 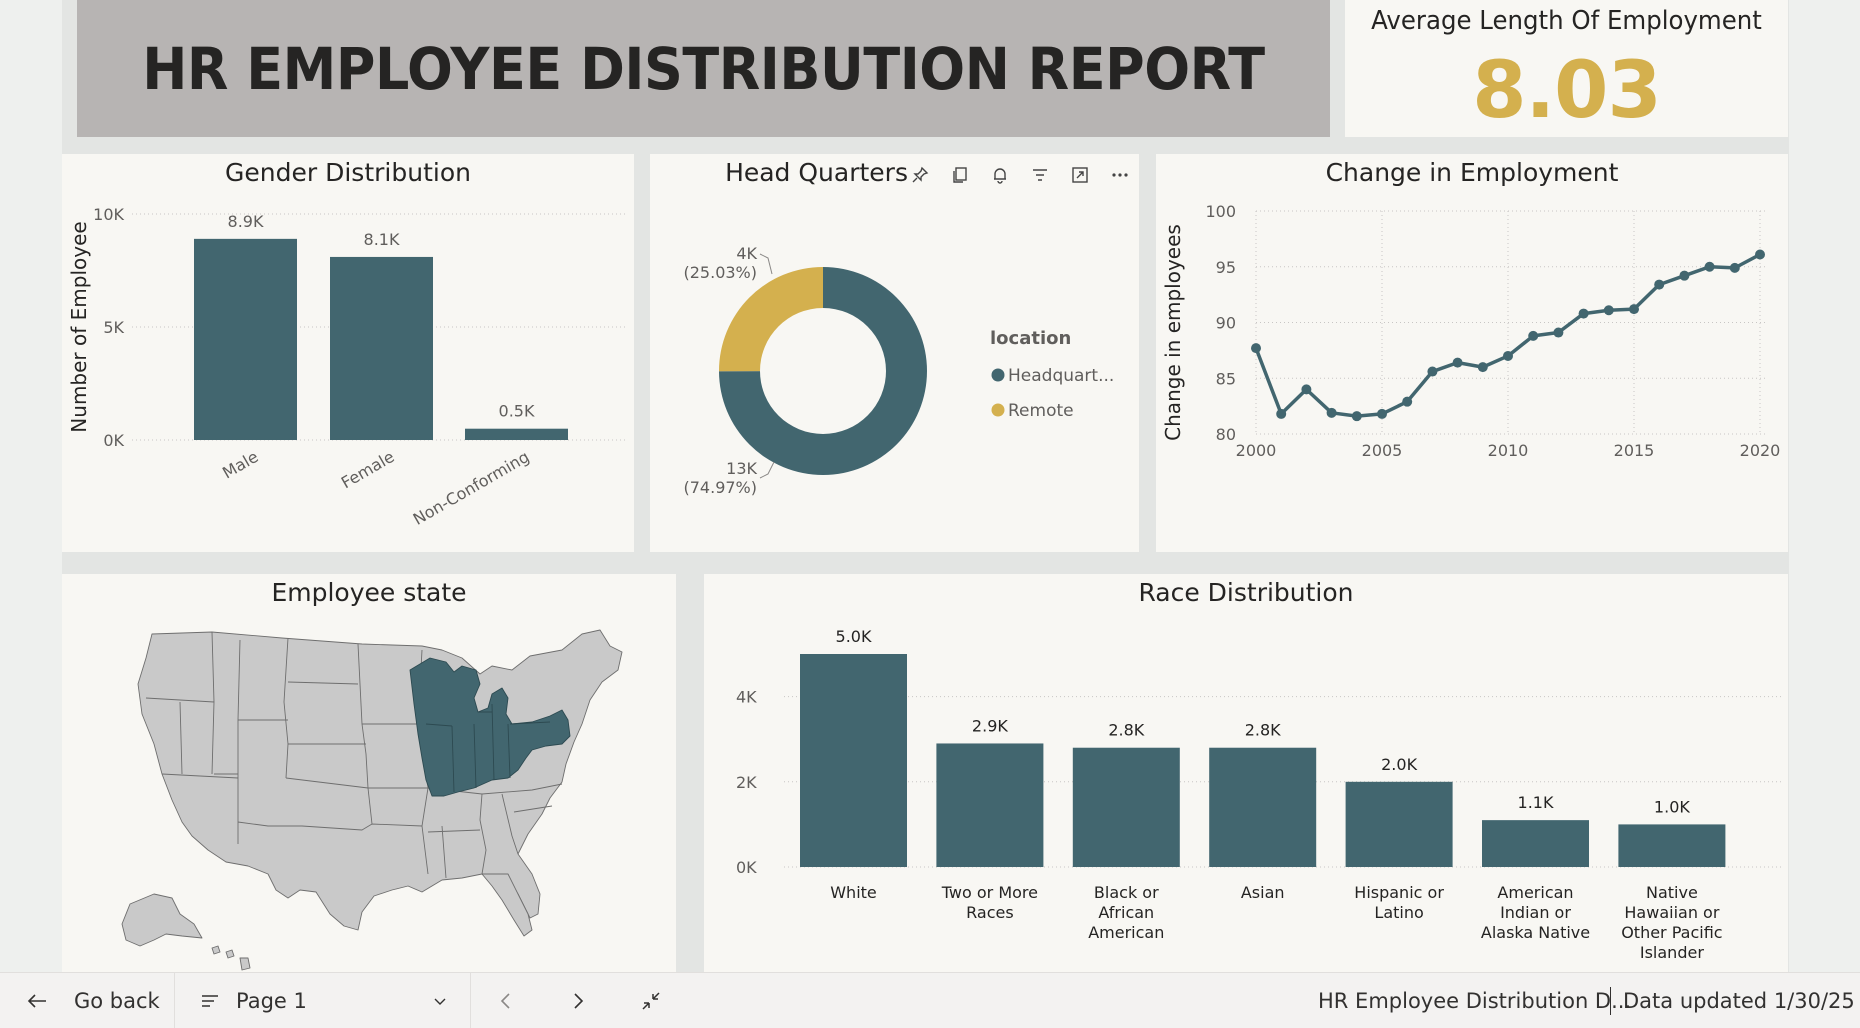 I want to click on fit-to-page-button, so click(x=651, y=1000).